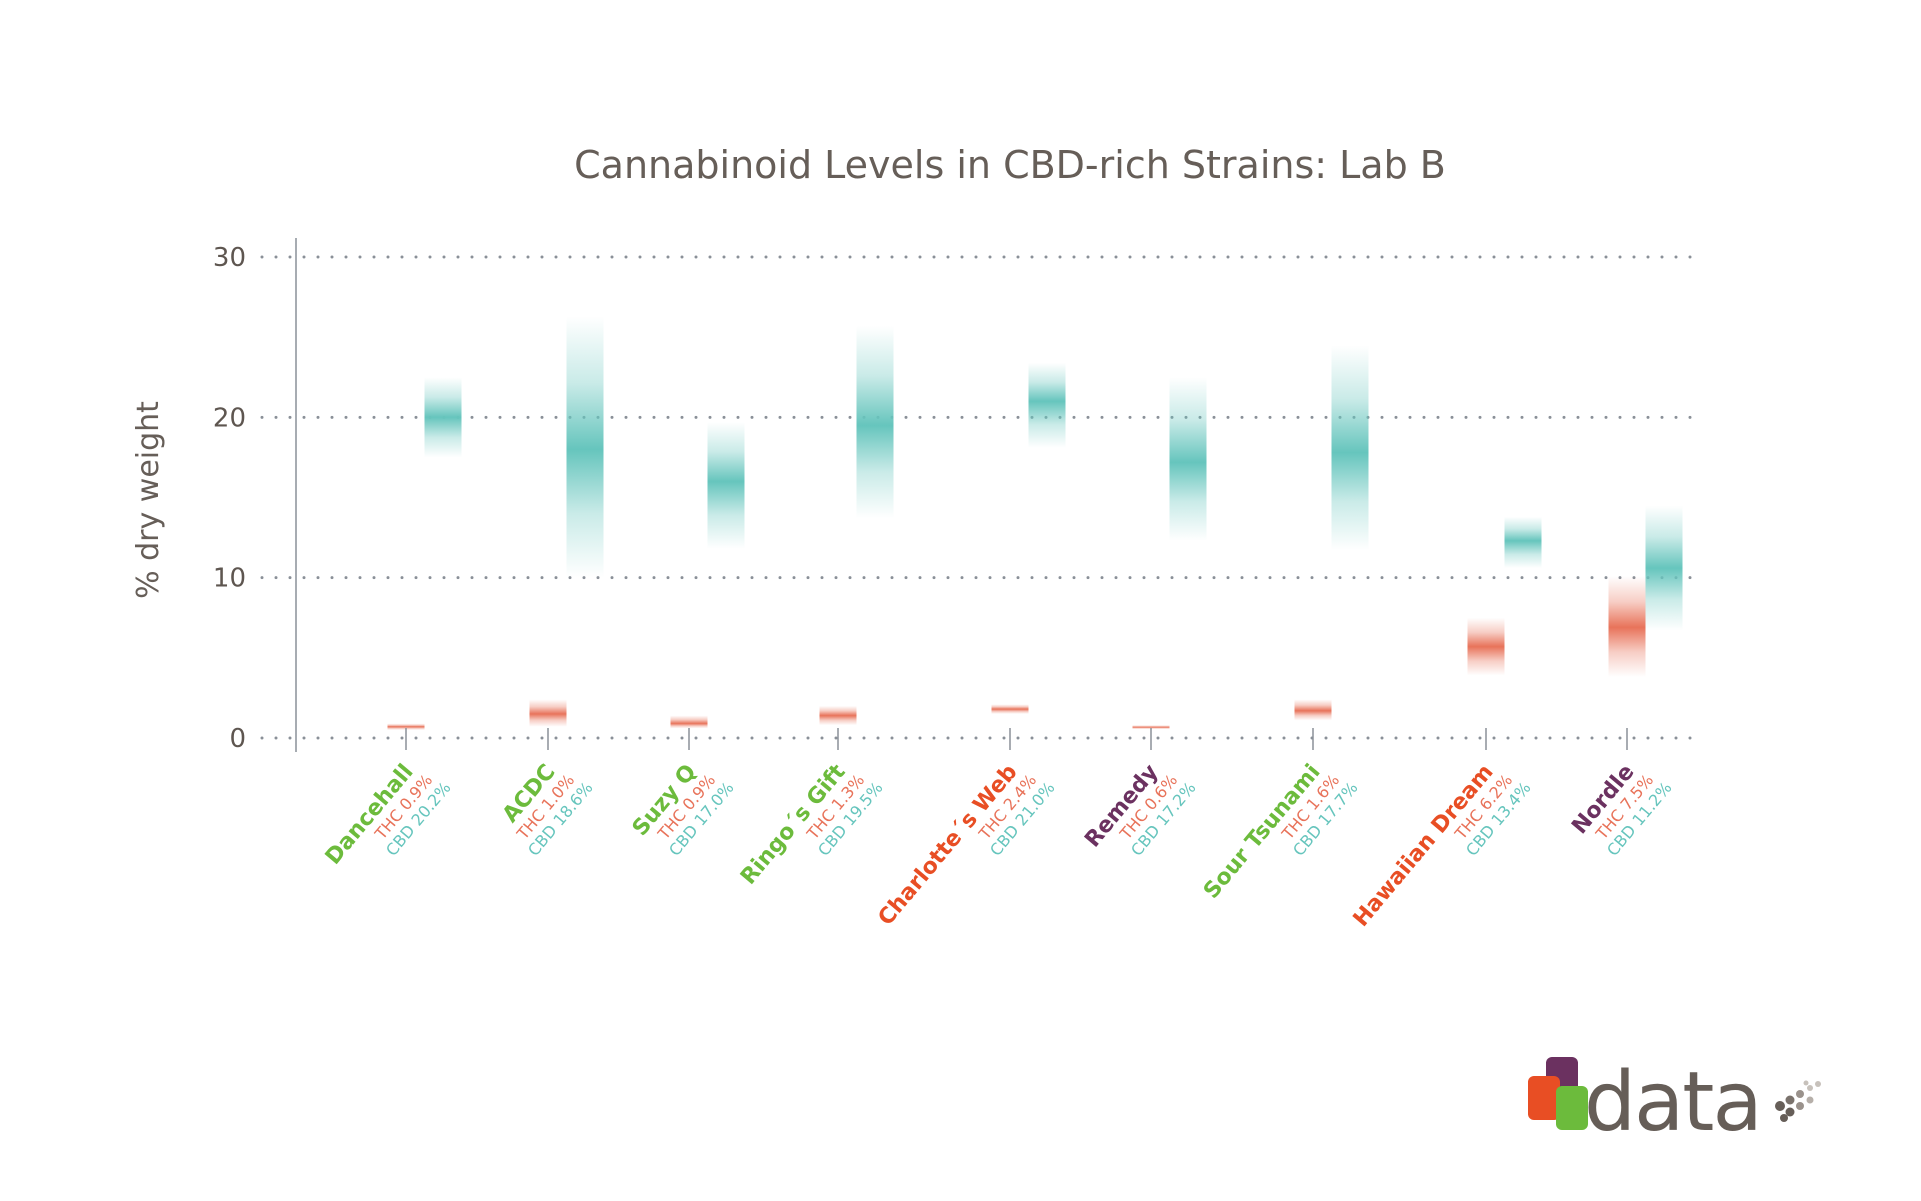 The image size is (1921, 1201). Describe the element at coordinates (229, 258) in the screenshot. I see `y-tick-label: 30` at that location.